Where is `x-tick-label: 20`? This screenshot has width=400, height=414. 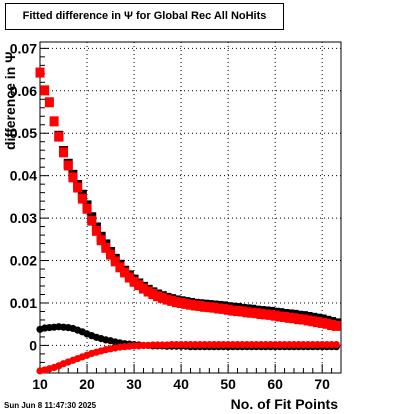 x-tick-label: 20 is located at coordinates (87, 384).